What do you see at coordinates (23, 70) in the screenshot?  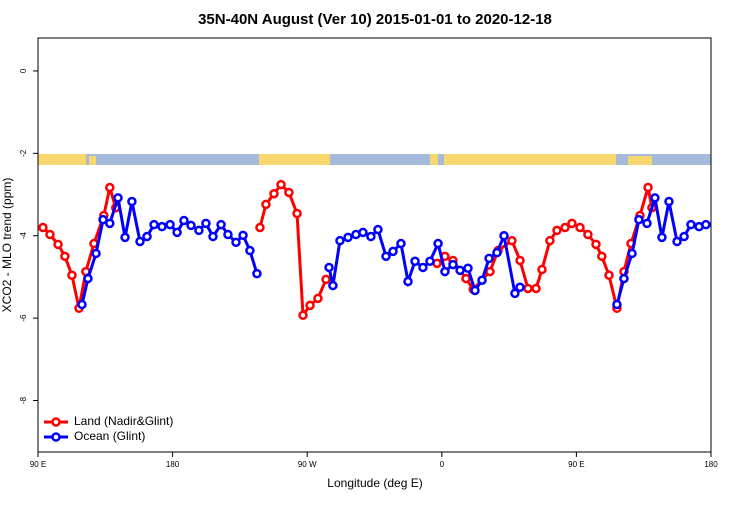 I see `y-tick-label: 0` at bounding box center [23, 70].